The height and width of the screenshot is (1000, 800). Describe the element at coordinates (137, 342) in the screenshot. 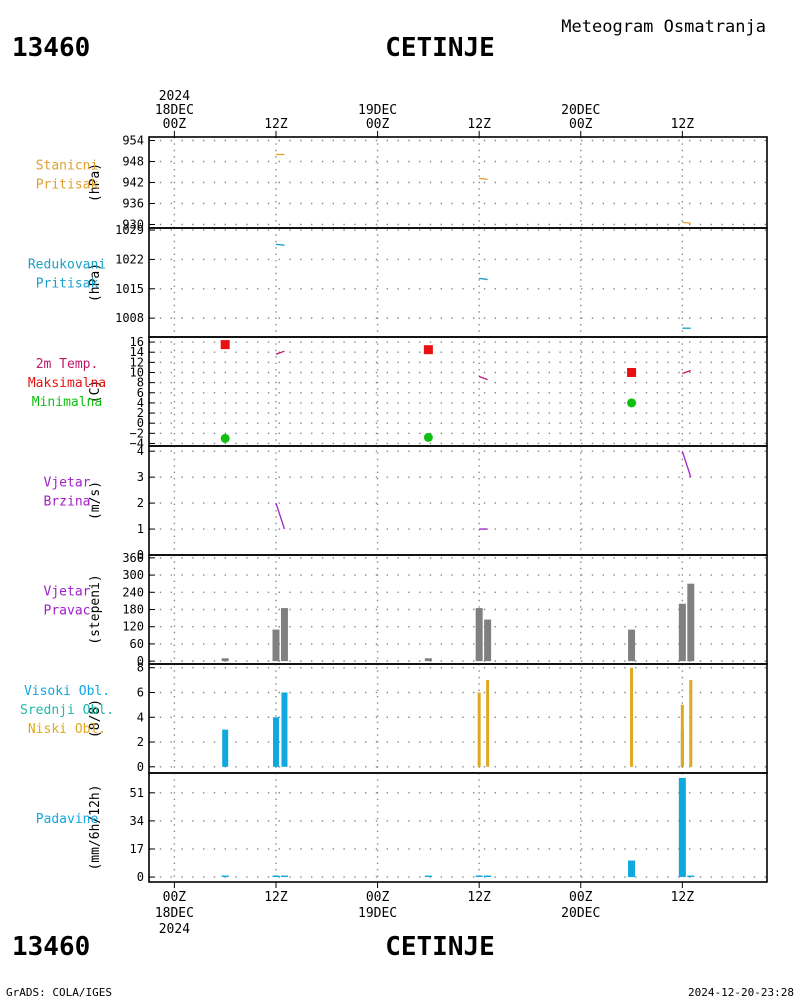

I see `y-tick-label: 16` at that location.